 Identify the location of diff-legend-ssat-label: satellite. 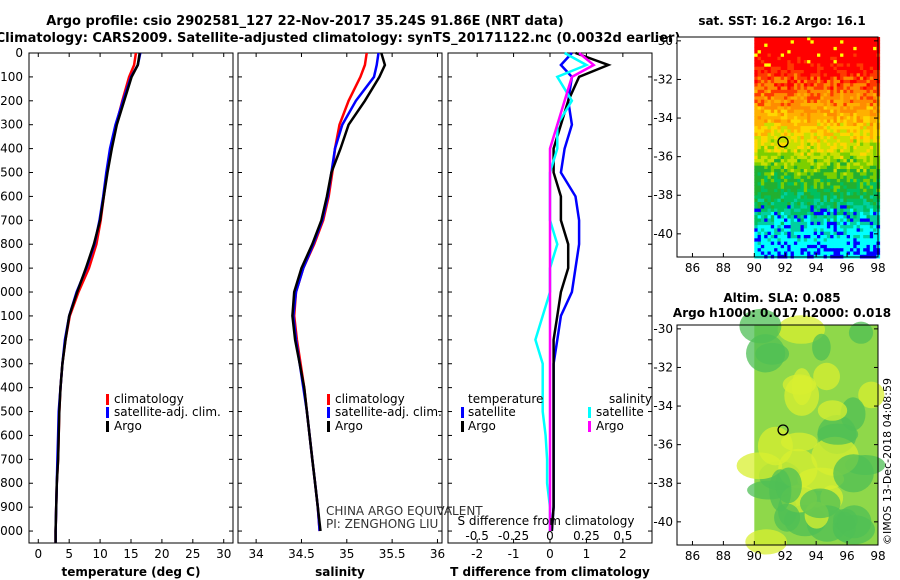
(620, 412).